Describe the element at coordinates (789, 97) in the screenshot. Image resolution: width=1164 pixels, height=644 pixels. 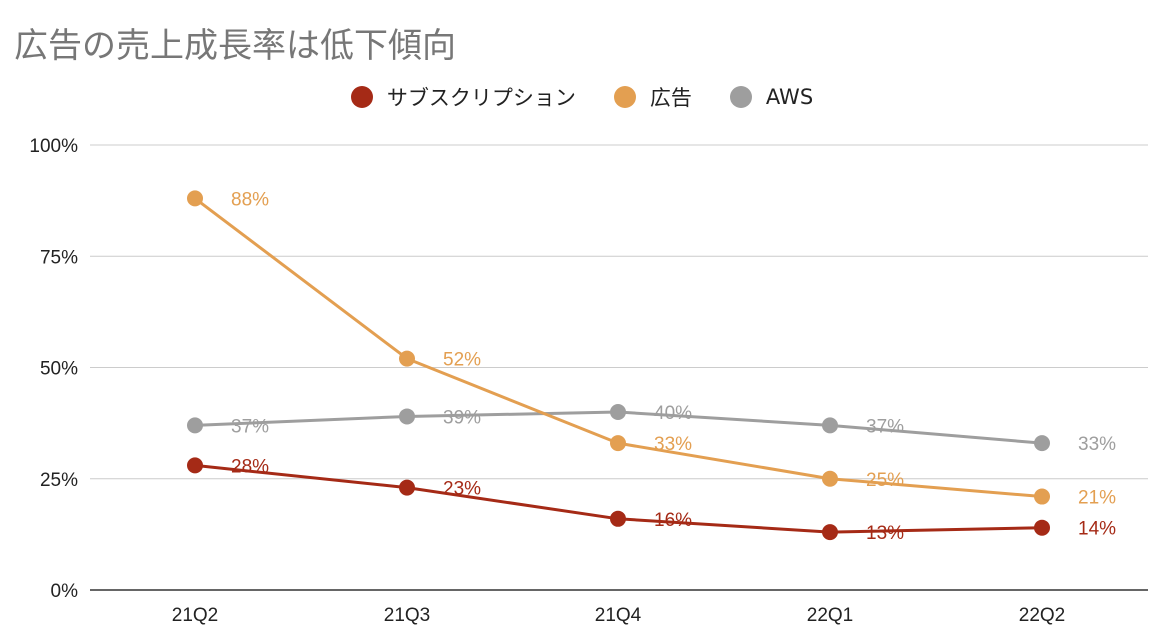
I see `legend-label-aws: AWS` at that location.